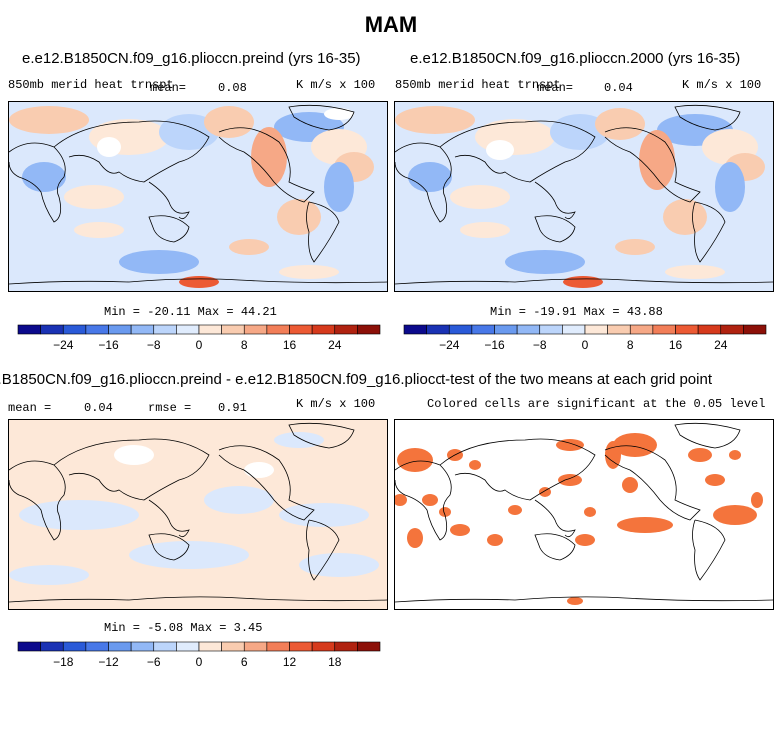 The image size is (782, 733). I want to click on panel1-colorbar-tick-label: 16, so click(290, 345).